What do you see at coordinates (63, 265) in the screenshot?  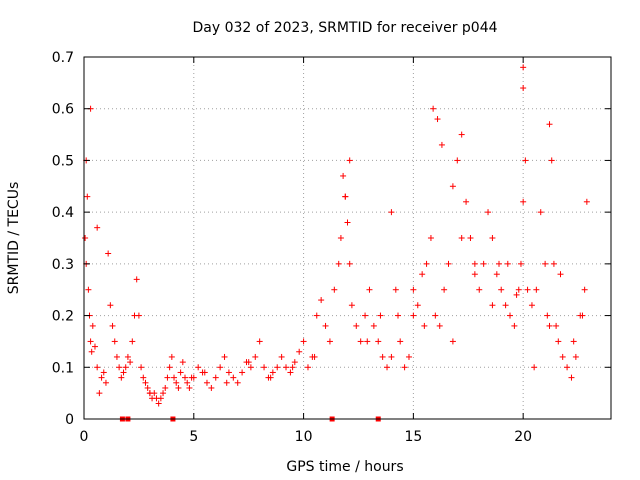 I see `y-tick-label: 0.3` at bounding box center [63, 265].